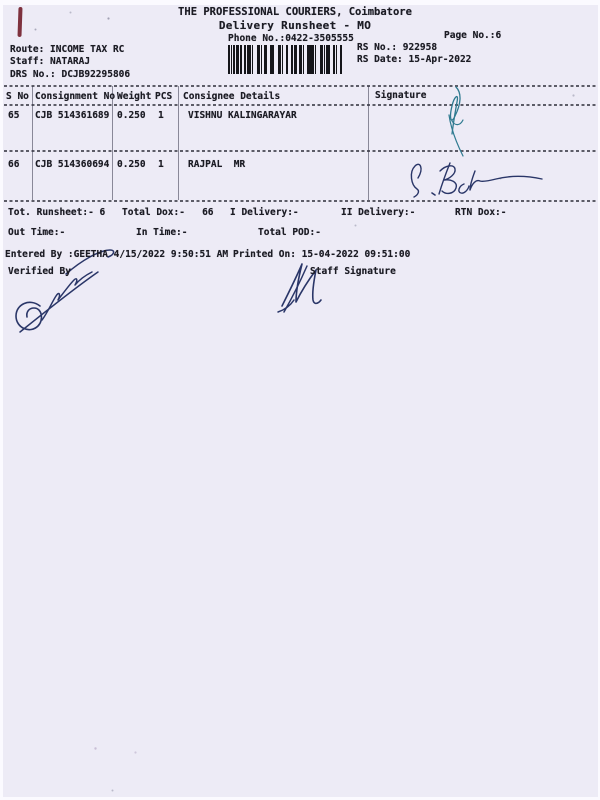  Describe the element at coordinates (397, 47) in the screenshot. I see `rs-number: RS No.: 922958` at that location.